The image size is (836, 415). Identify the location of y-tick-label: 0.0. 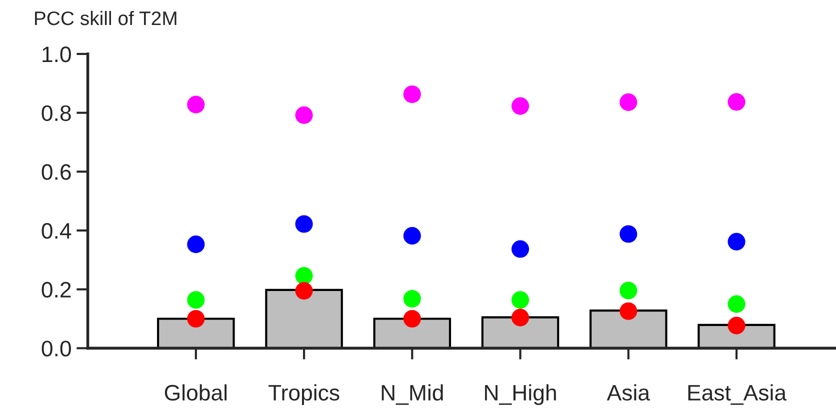
(56, 348).